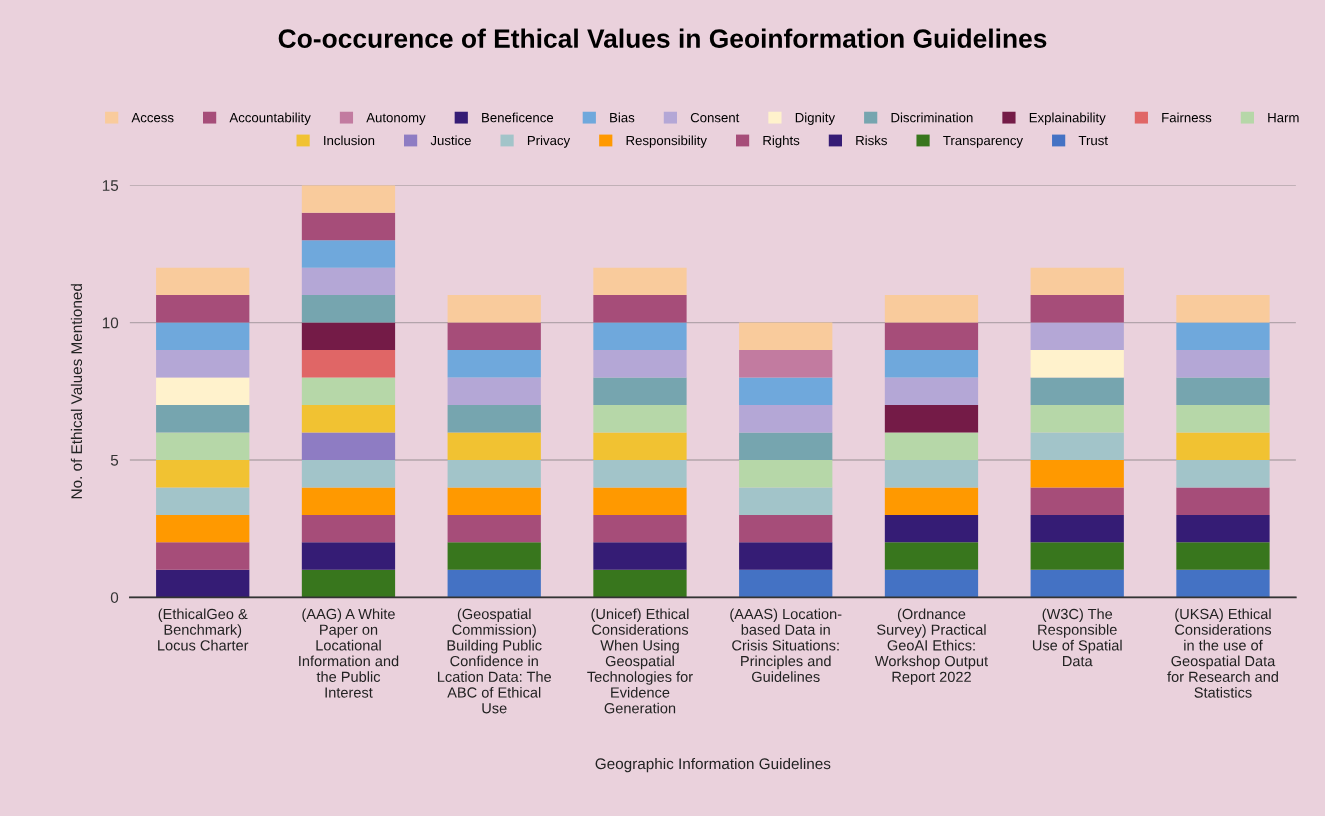 The width and height of the screenshot is (1325, 816). Describe the element at coordinates (715, 117) in the screenshot. I see `legend-label: Consent` at that location.